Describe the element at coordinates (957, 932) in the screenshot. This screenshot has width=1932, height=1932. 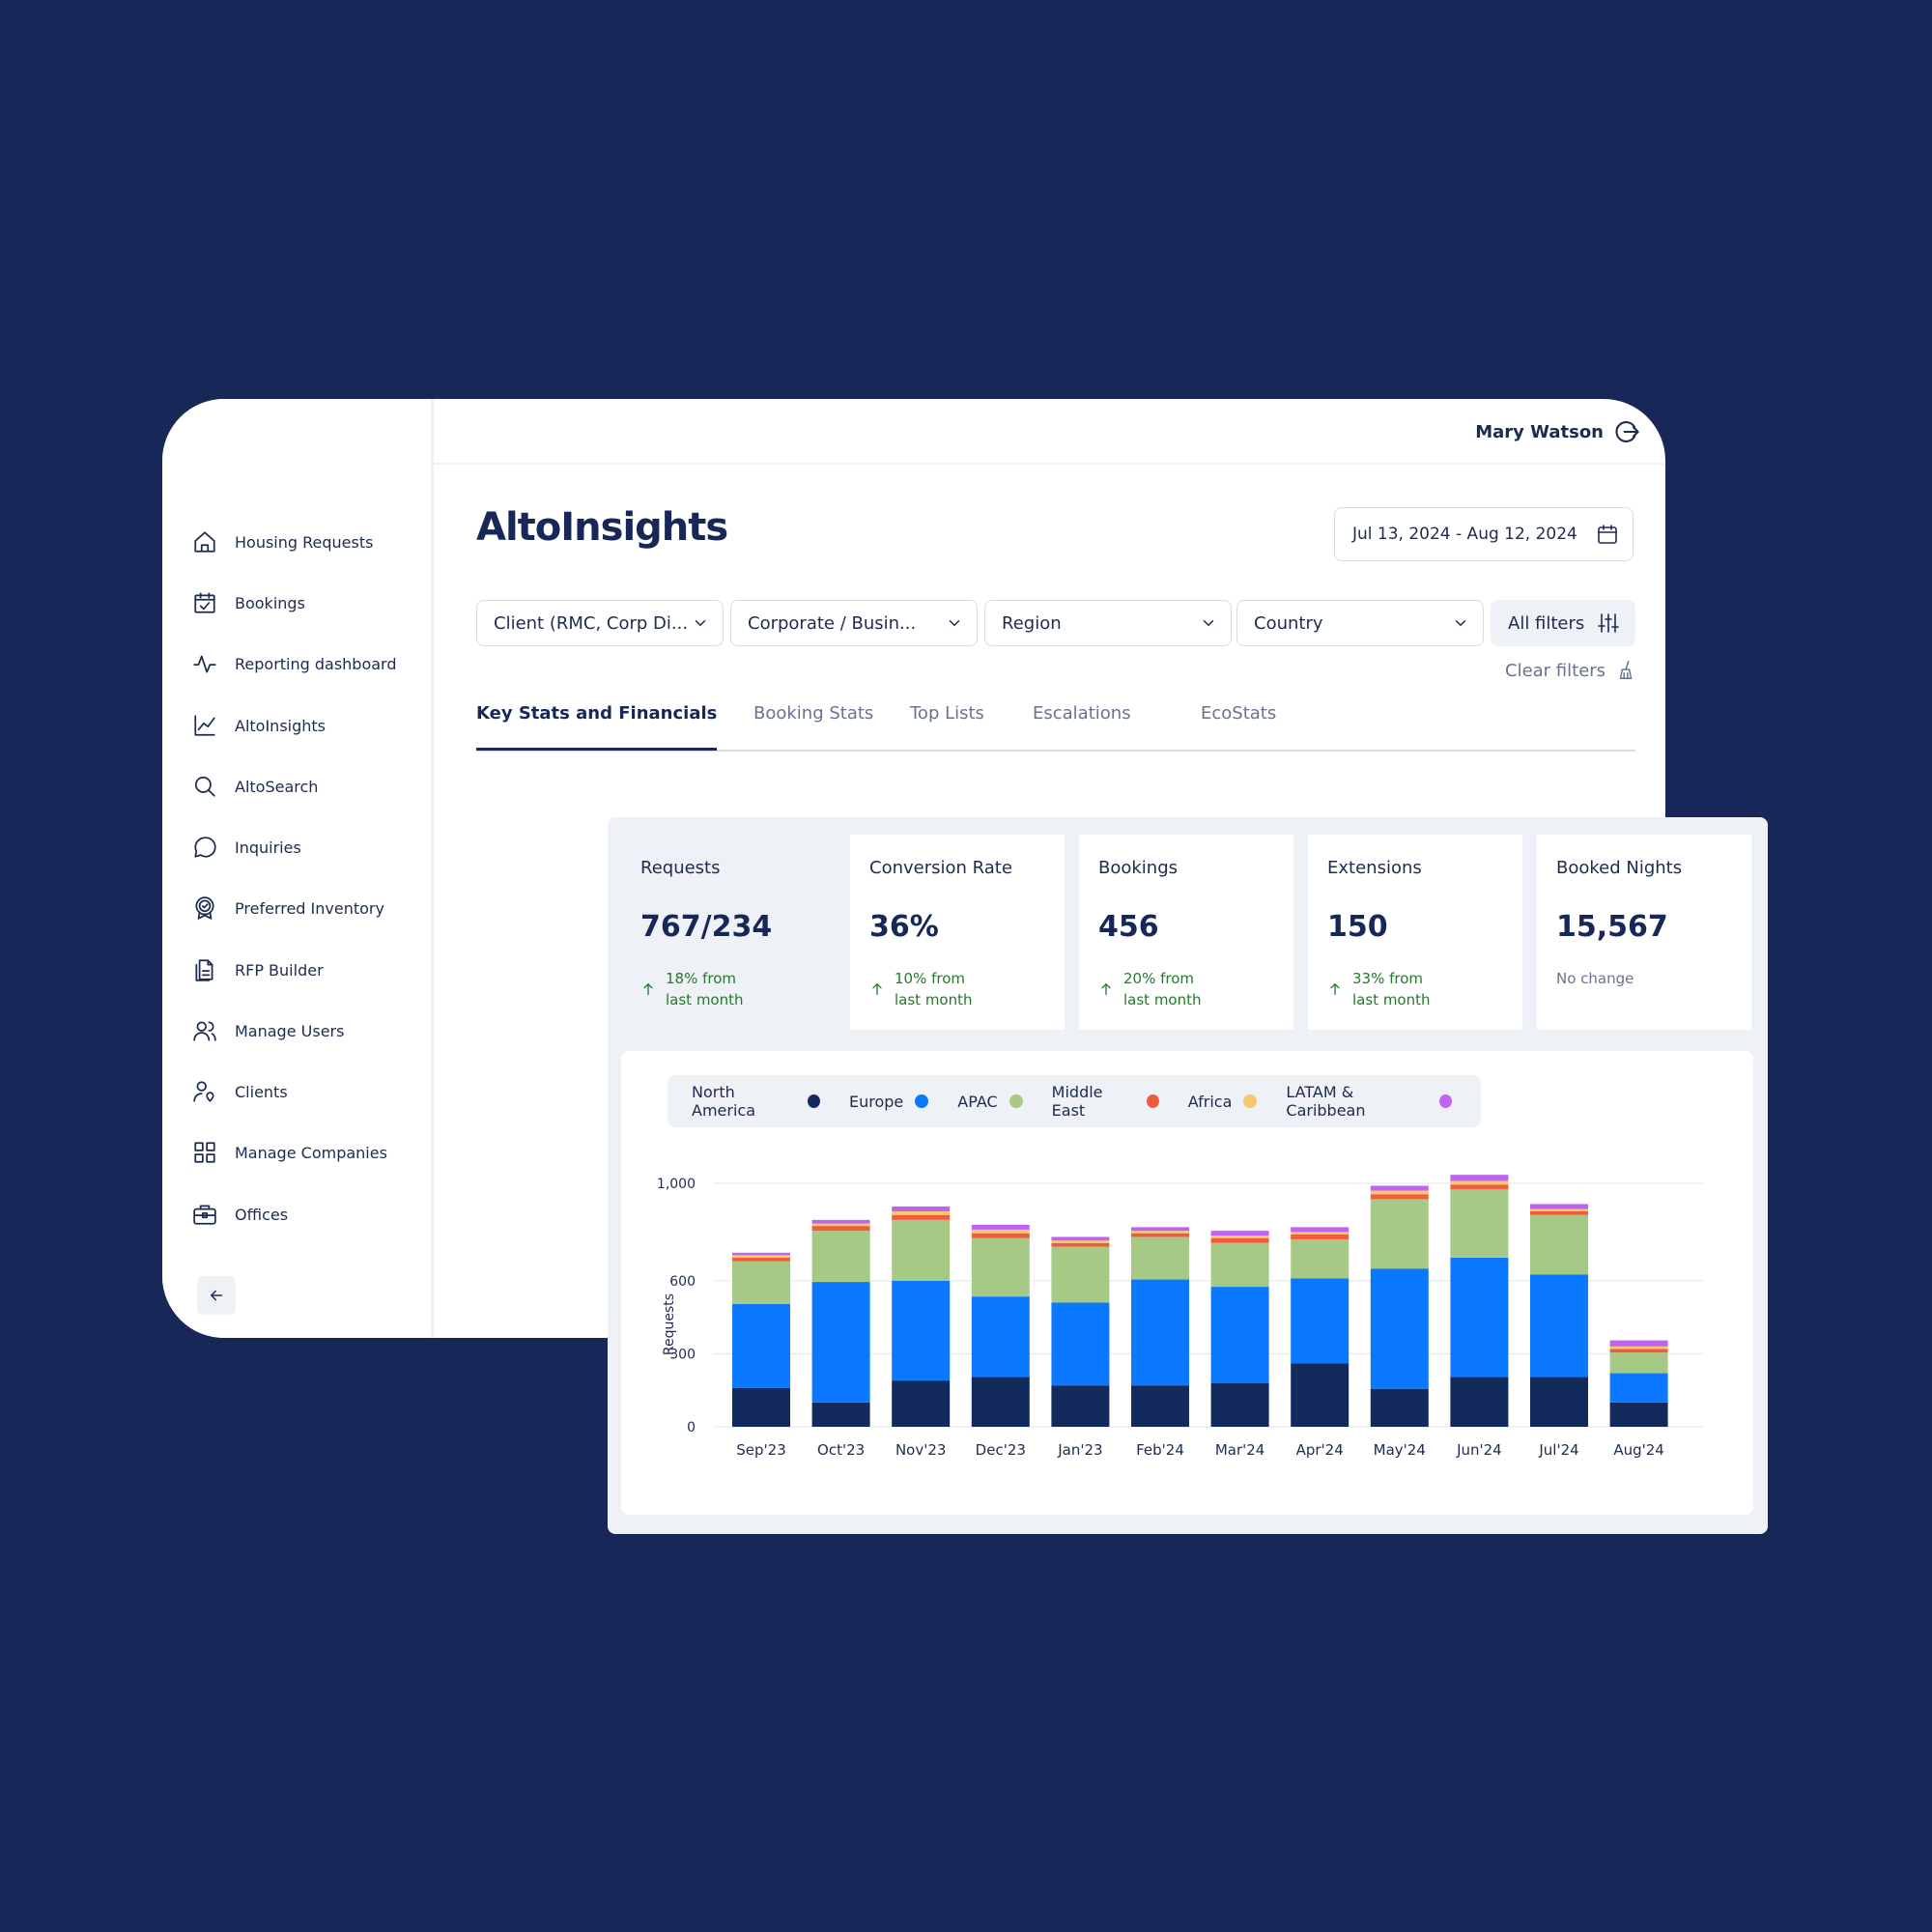
I see `stat-card-conversion-rate: Conversion Rate 36% 10% from last month` at that location.